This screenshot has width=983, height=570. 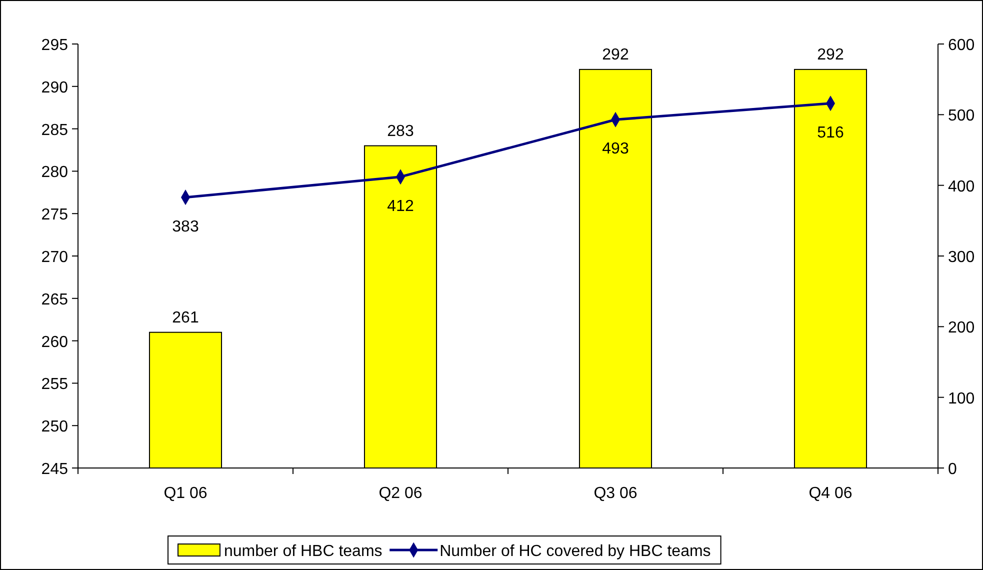 I want to click on y-tick-label: 270, so click(x=54, y=257).